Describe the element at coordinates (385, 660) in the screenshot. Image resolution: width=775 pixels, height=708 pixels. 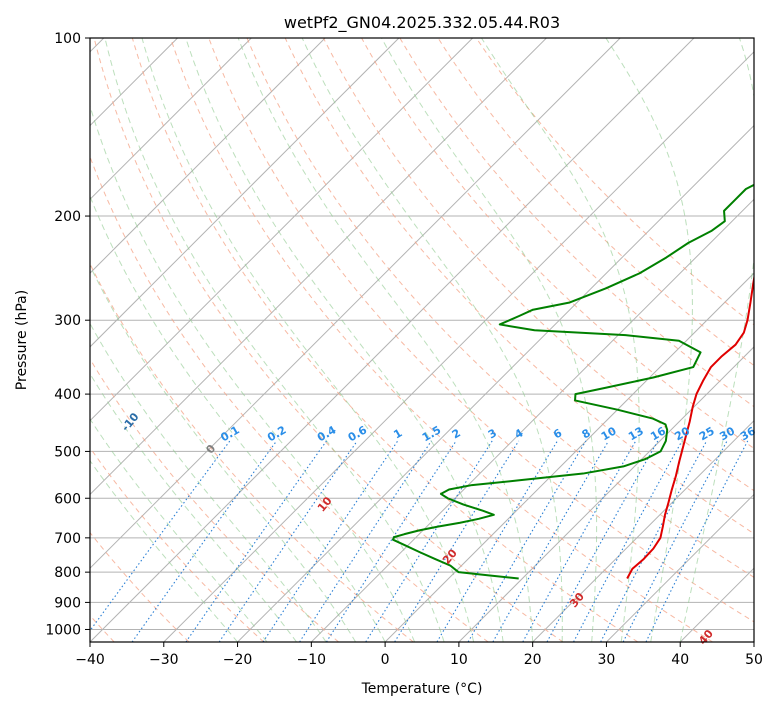
I see `x-tick-label: 0` at that location.